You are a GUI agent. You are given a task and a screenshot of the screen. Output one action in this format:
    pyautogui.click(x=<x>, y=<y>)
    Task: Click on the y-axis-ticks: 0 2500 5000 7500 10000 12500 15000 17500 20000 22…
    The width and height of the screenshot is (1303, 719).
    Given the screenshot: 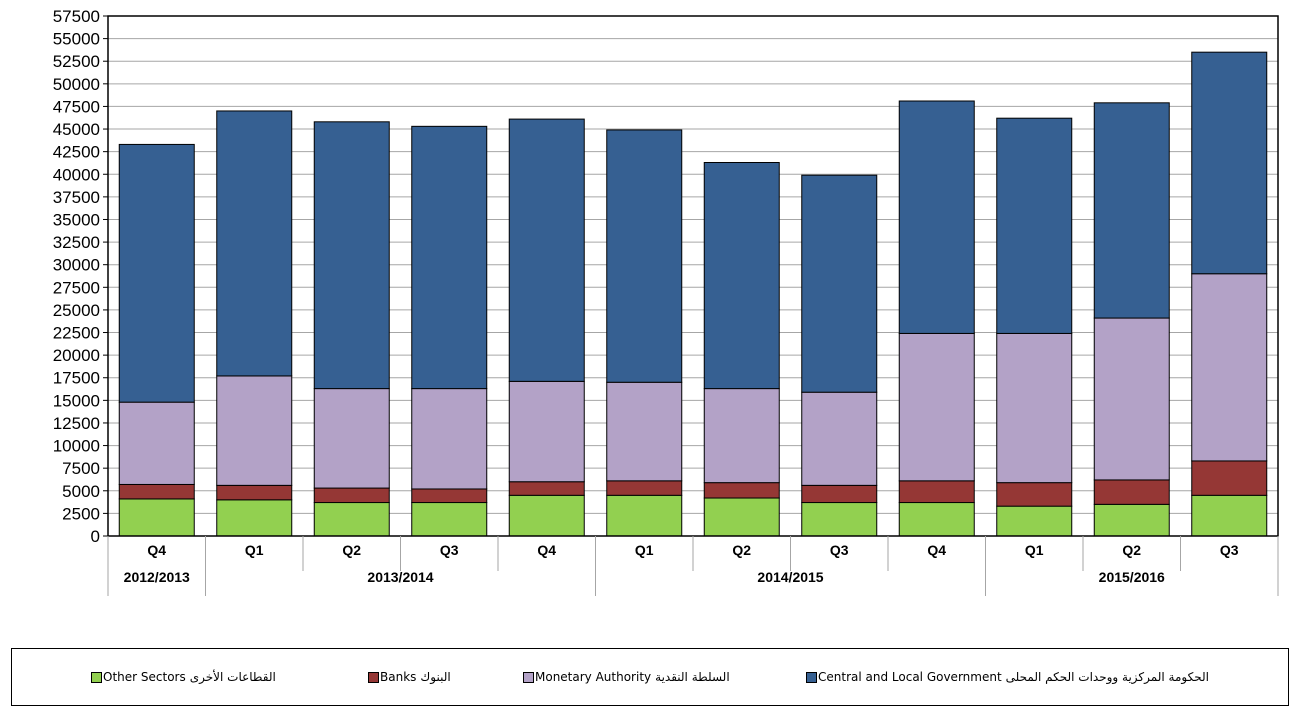 What is the action you would take?
    pyautogui.click(x=80, y=276)
    